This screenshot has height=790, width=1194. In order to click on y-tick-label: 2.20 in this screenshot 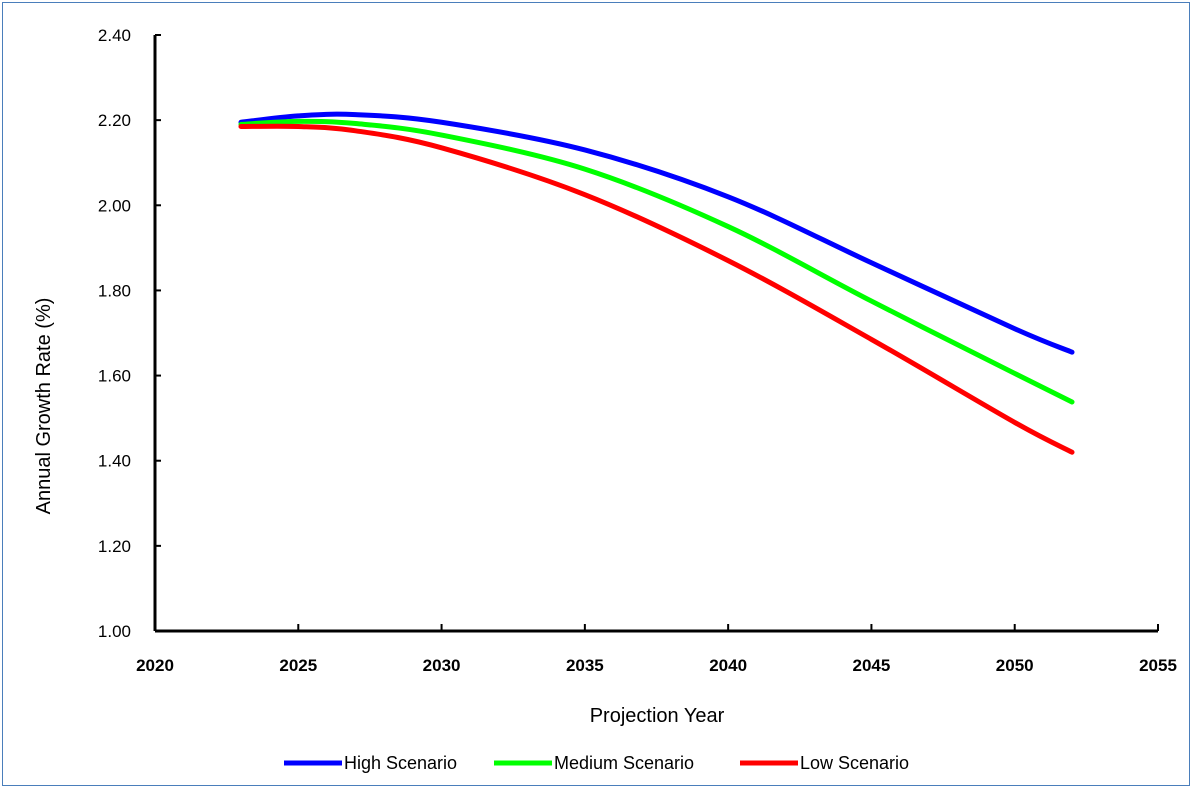, I will do `click(114, 120)`.